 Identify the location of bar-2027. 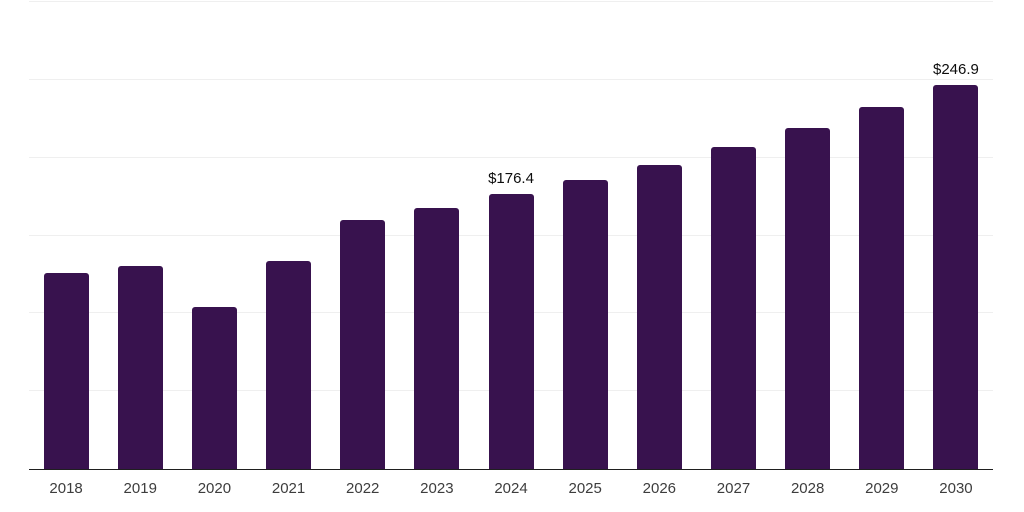
(733, 307).